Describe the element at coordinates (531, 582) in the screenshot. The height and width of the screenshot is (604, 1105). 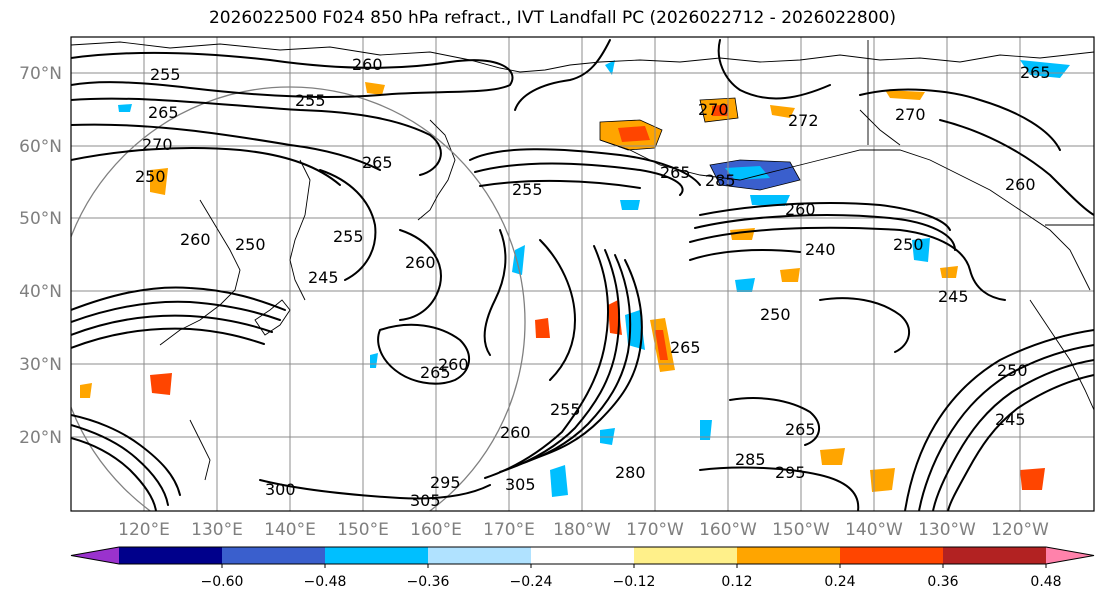
I see `colorbar-tick-label: −0.24` at that location.